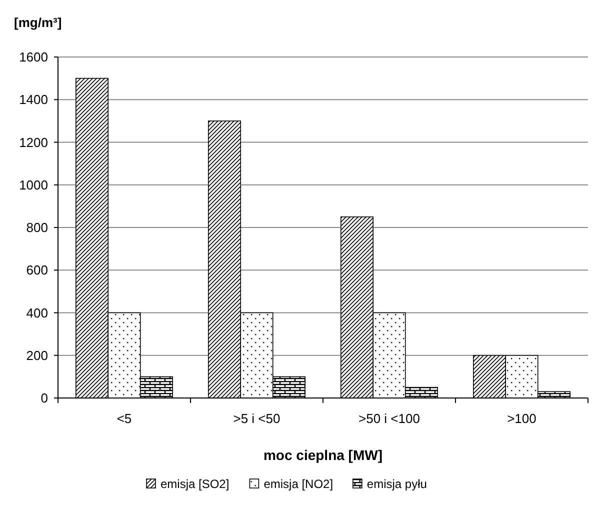  What do you see at coordinates (37, 312) in the screenshot?
I see `y-tick-label: 400` at bounding box center [37, 312].